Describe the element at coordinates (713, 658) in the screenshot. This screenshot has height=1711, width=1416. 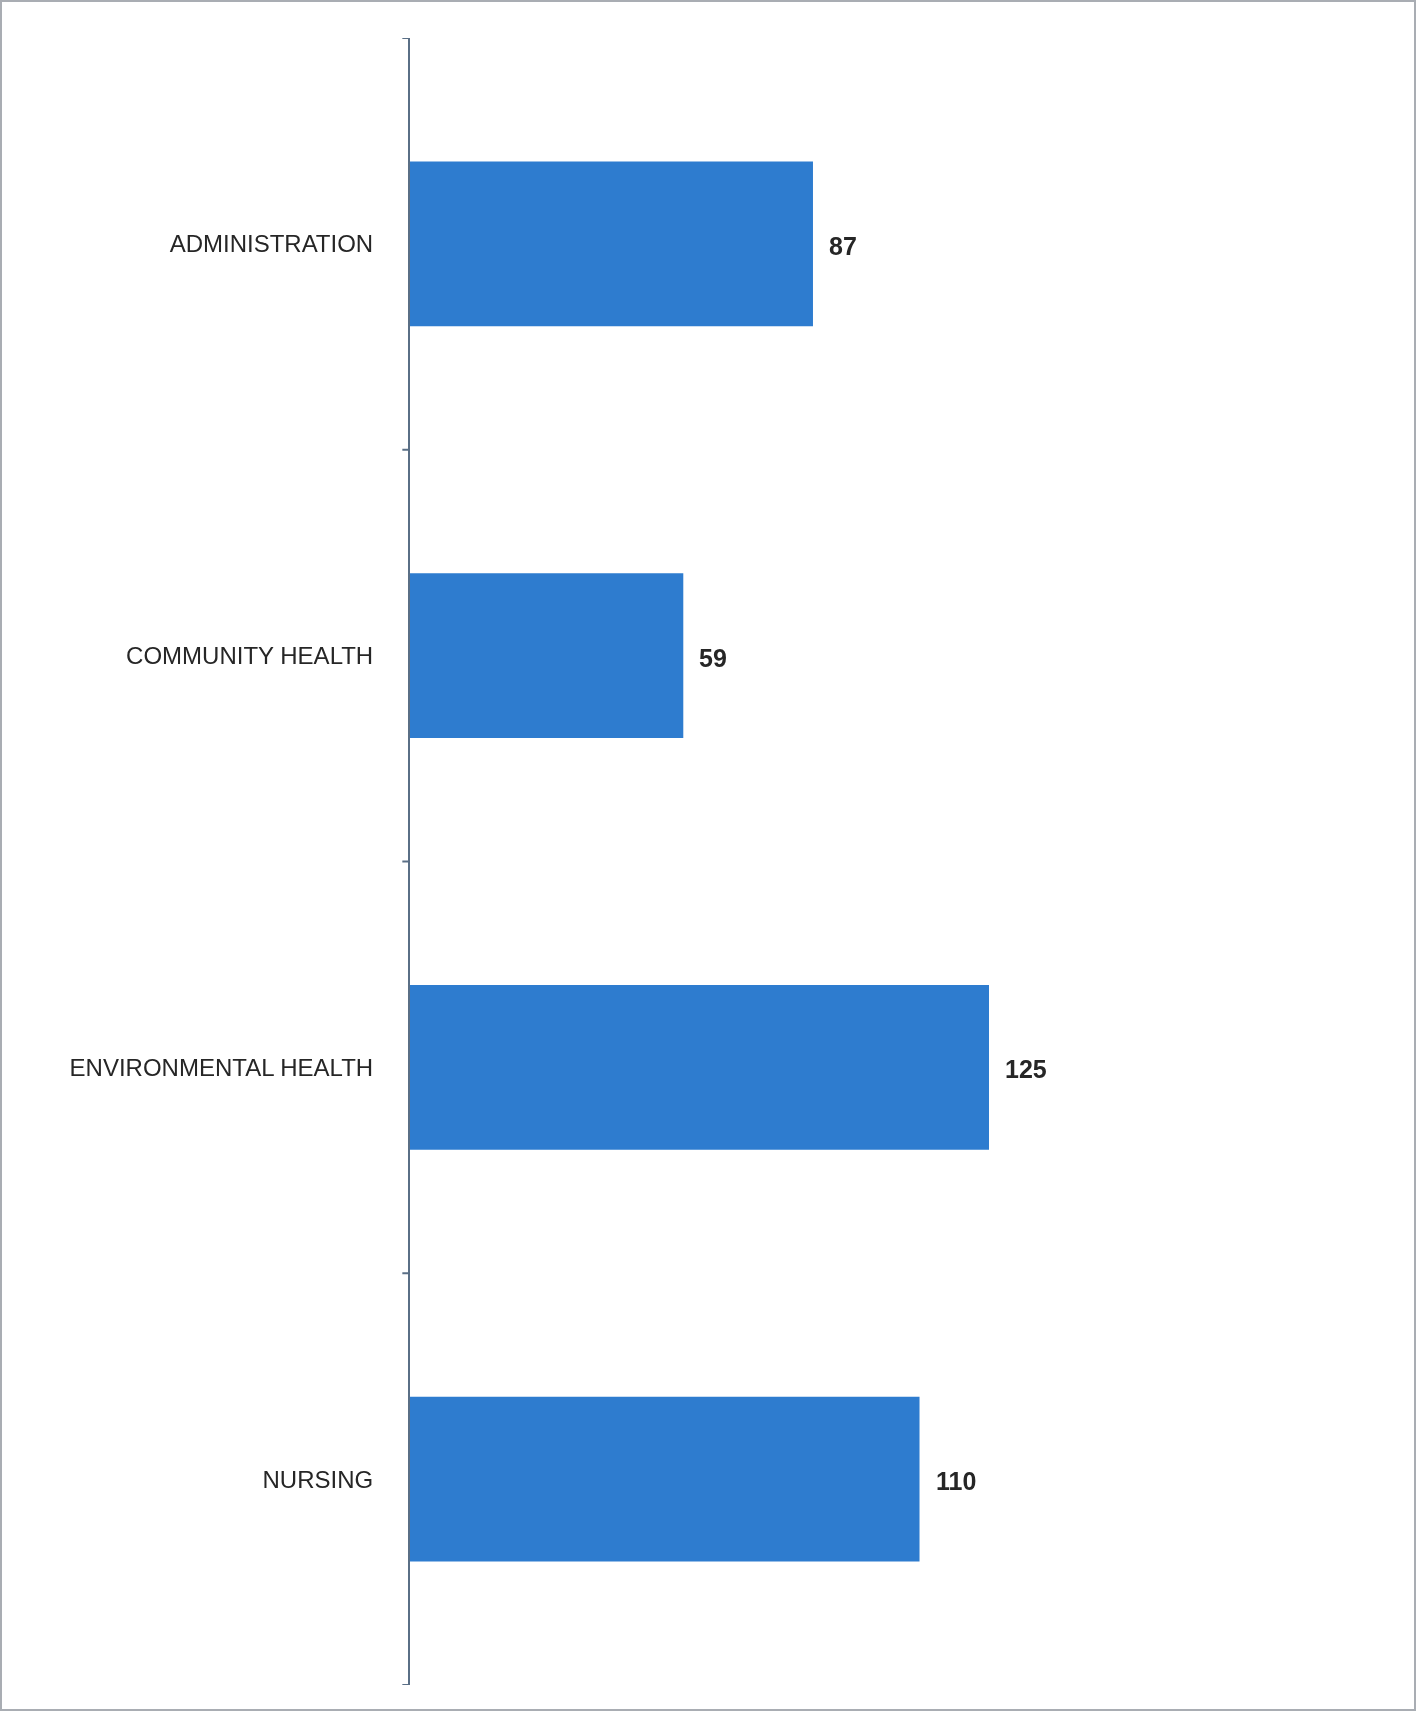
I see `data-label: 59` at that location.